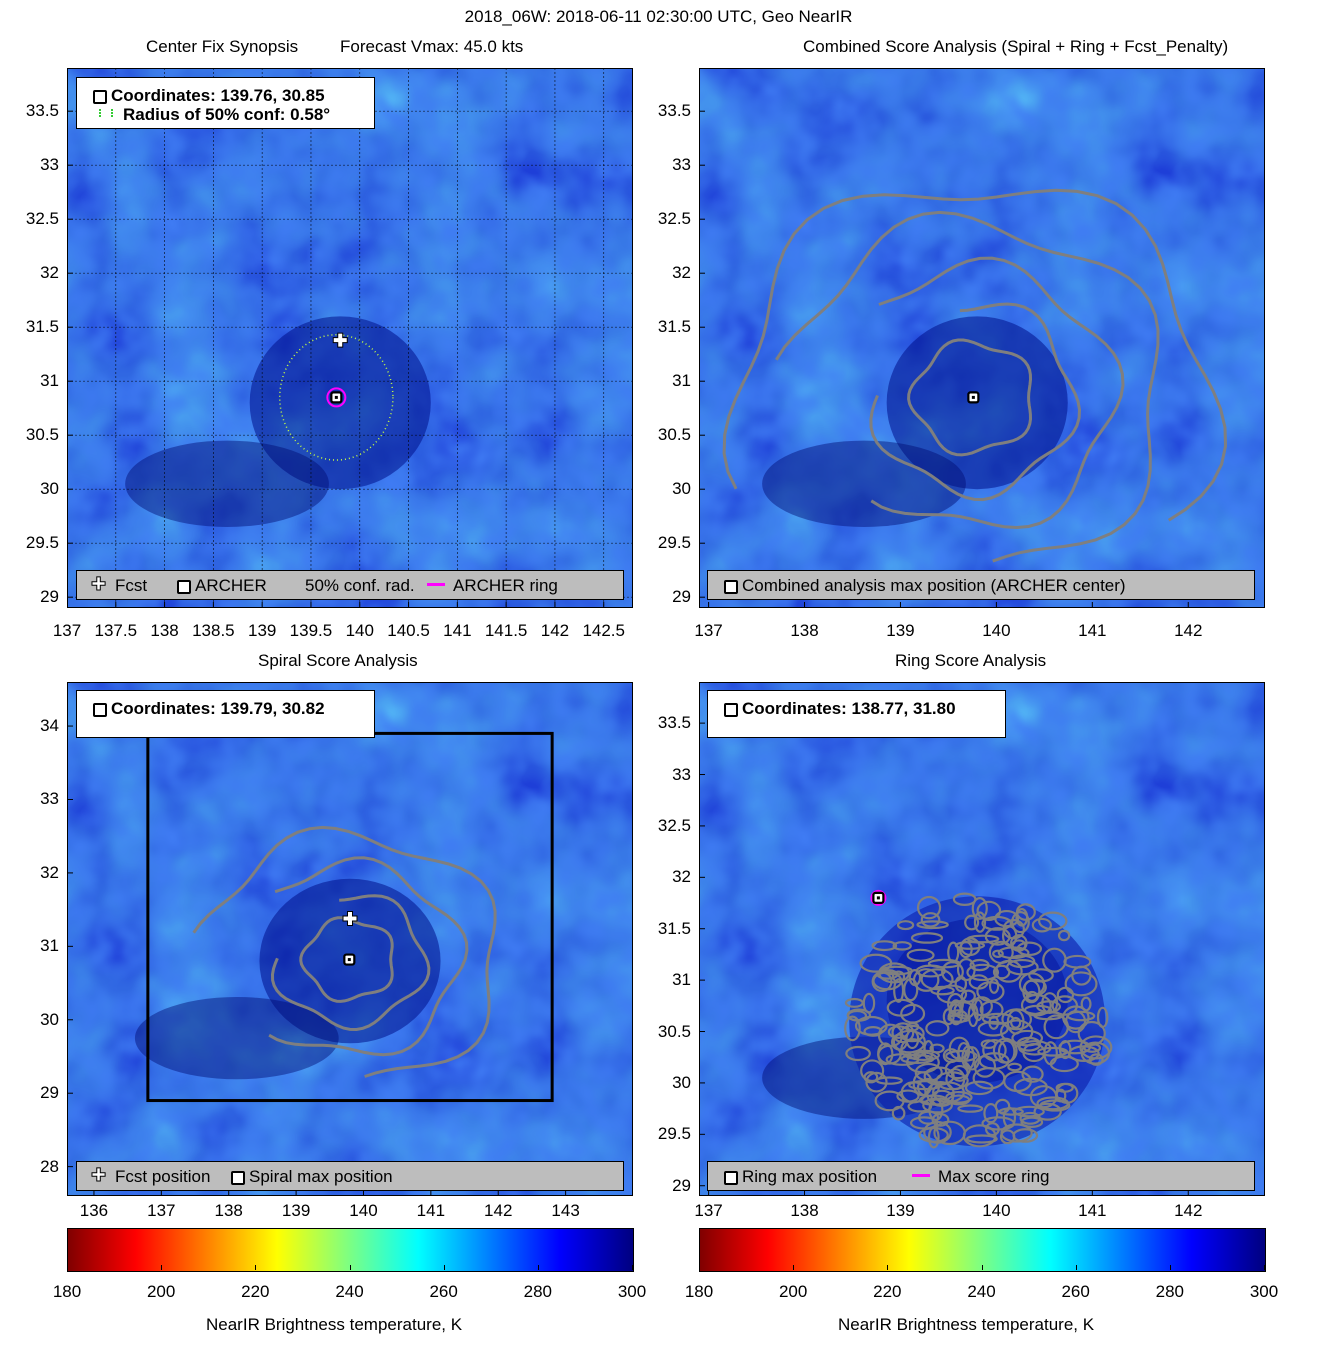 The height and width of the screenshot is (1350, 1317). What do you see at coordinates (350, 1176) in the screenshot?
I see `spiral-legend: Fcst position ✚ Spiral max position` at bounding box center [350, 1176].